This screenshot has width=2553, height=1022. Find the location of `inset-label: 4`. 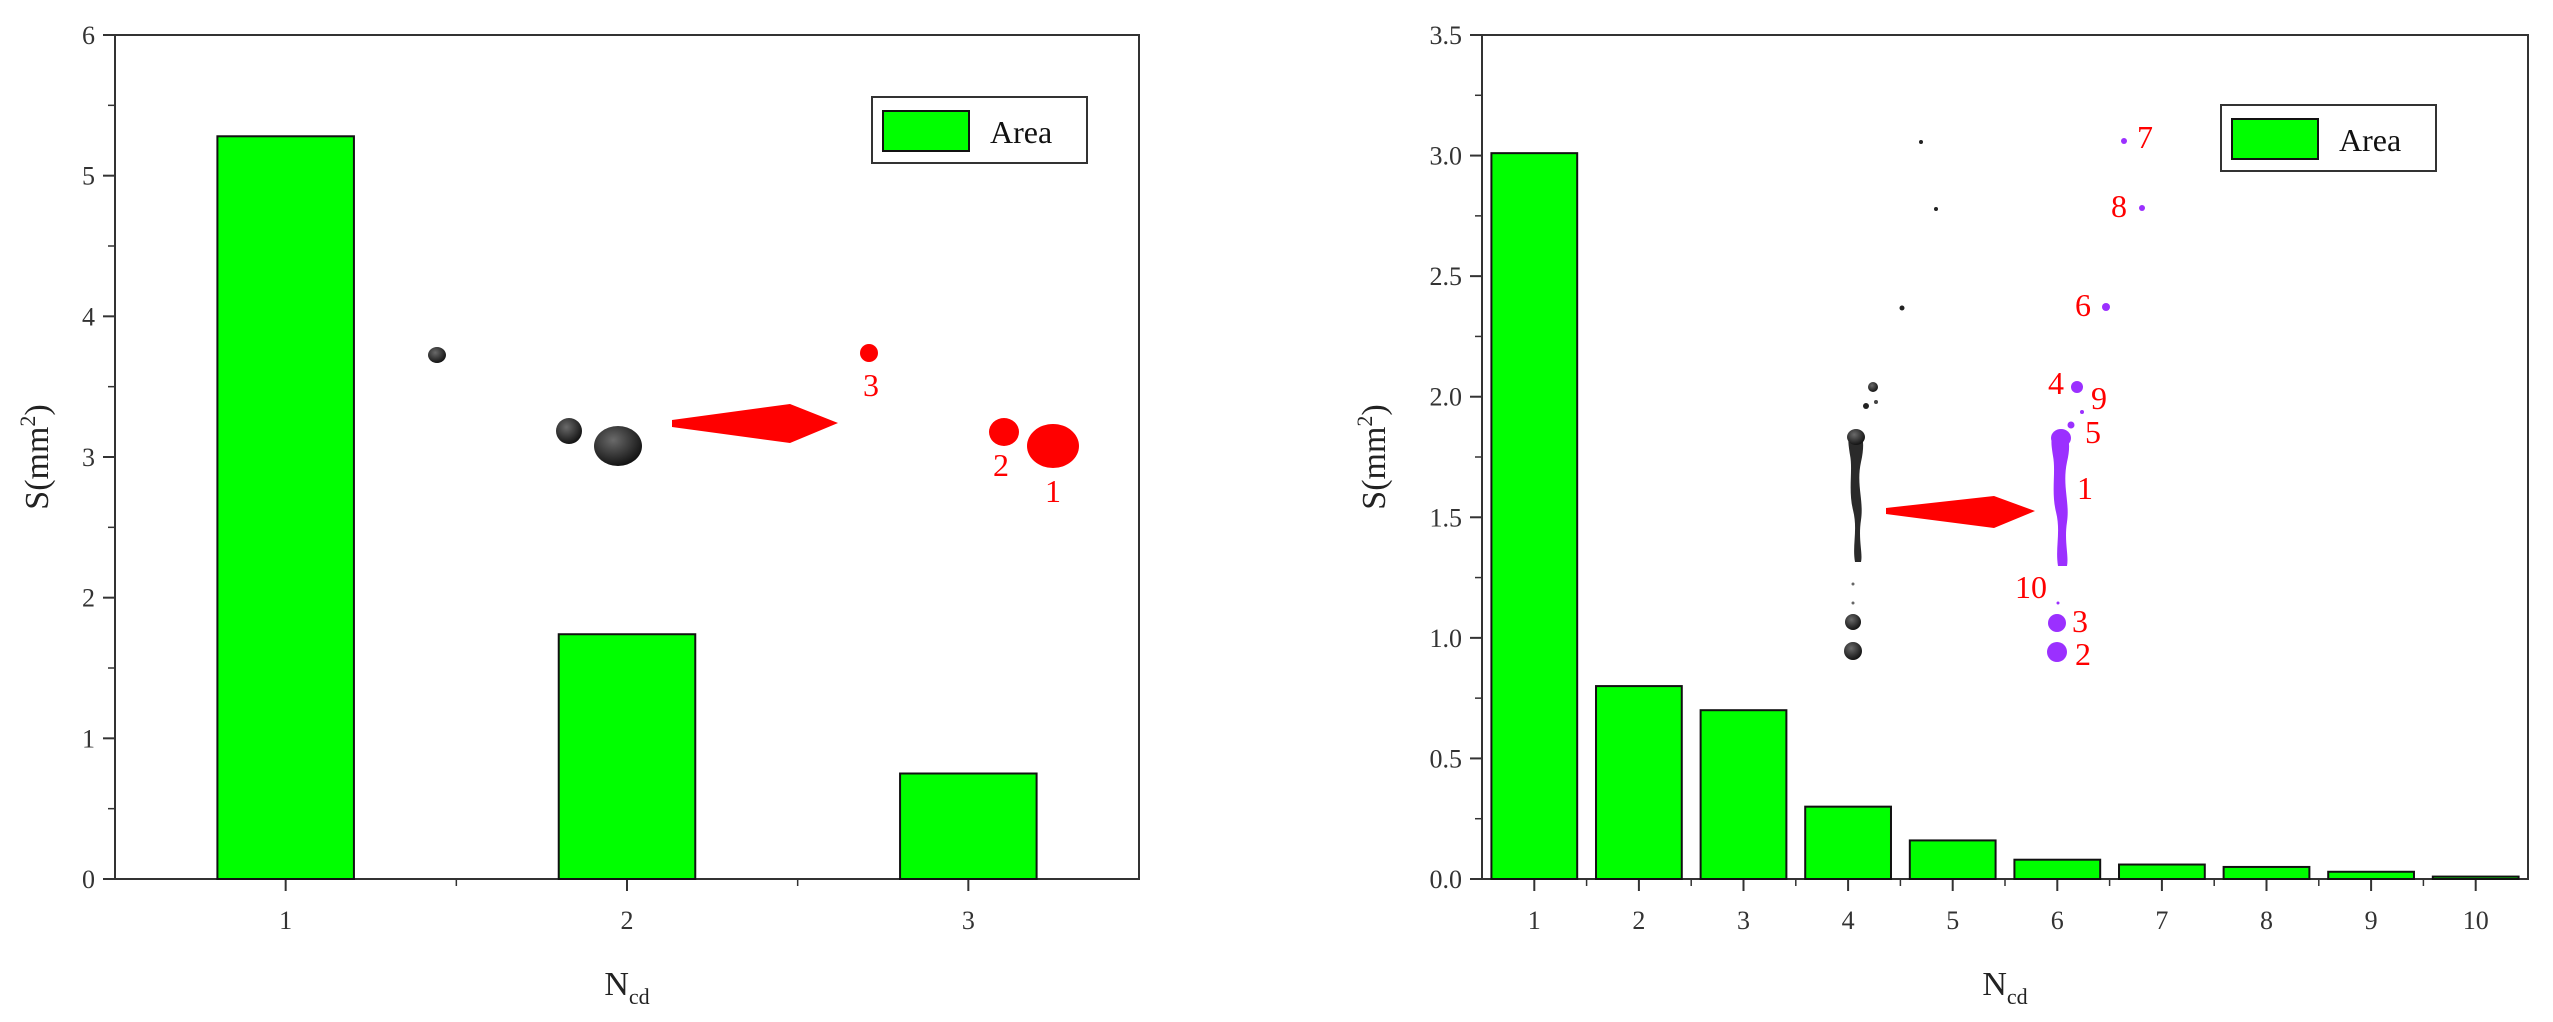

inset-label: 4 is located at coordinates (2056, 383).